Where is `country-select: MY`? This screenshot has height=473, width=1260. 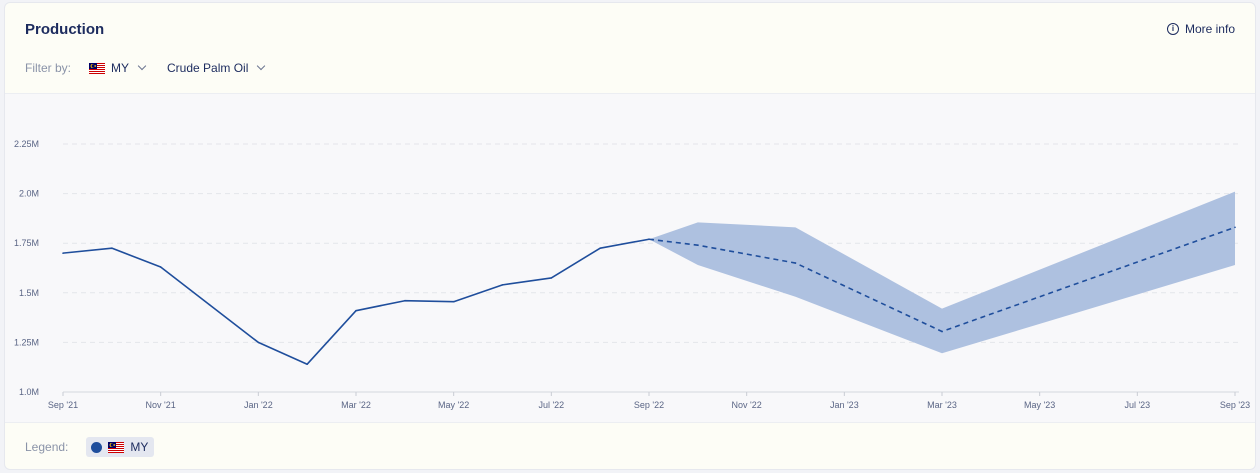
country-select: MY is located at coordinates (118, 68).